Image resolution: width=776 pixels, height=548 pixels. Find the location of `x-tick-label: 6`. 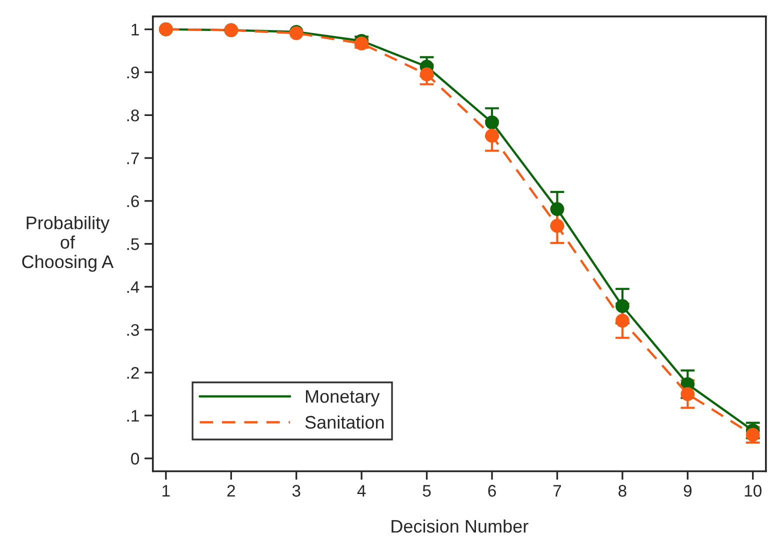

x-tick-label: 6 is located at coordinates (492, 490).